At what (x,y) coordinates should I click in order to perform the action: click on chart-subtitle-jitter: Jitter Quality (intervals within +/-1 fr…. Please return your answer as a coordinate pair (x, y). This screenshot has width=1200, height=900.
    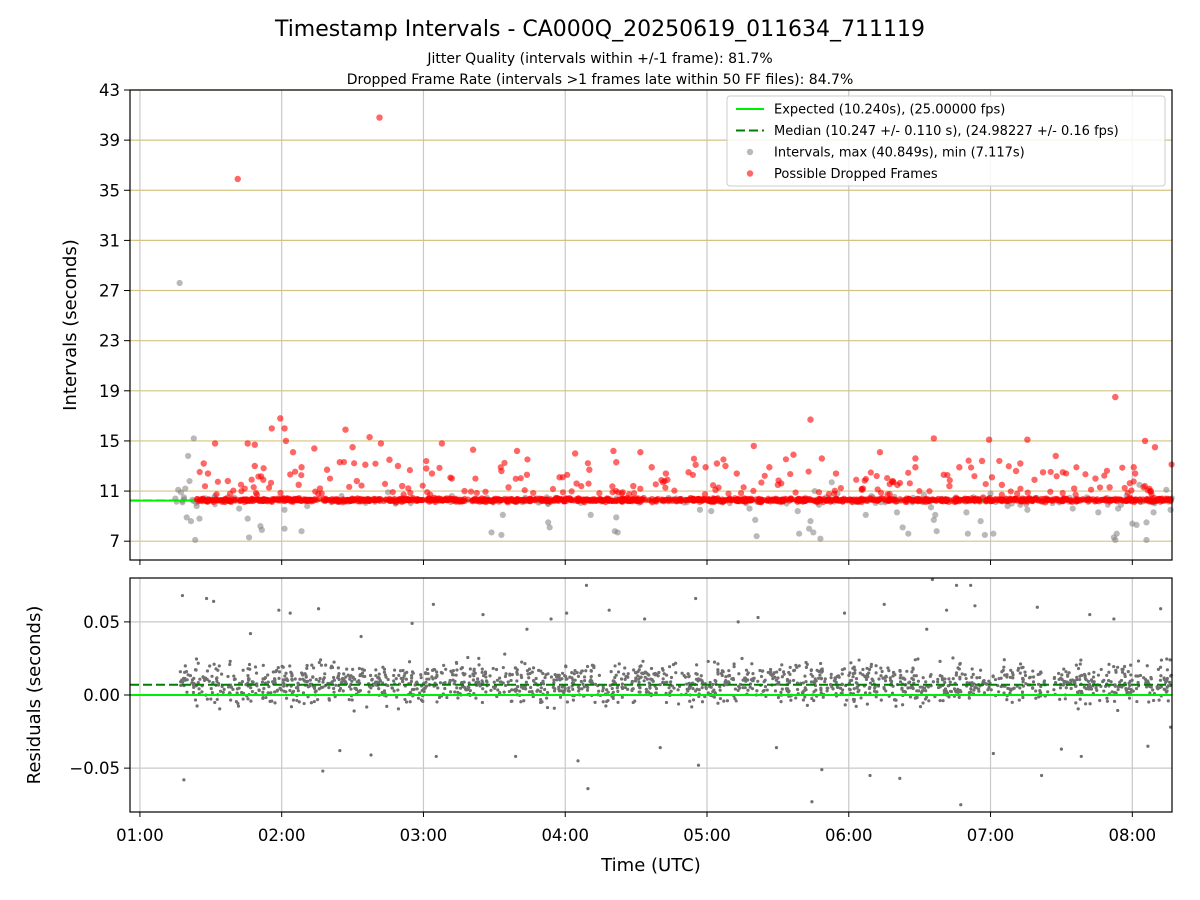
    Looking at the image, I should click on (599, 59).